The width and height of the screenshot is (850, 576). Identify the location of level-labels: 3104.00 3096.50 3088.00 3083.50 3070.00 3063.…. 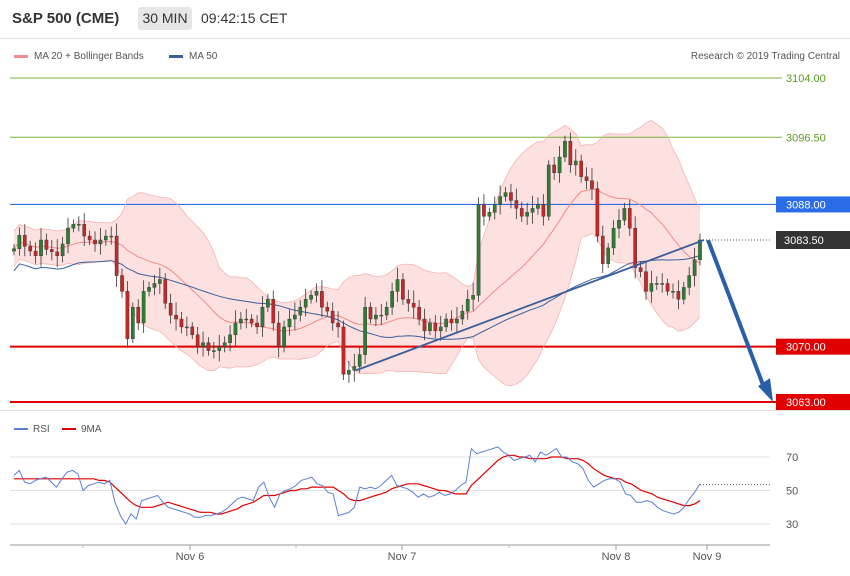
(813, 241).